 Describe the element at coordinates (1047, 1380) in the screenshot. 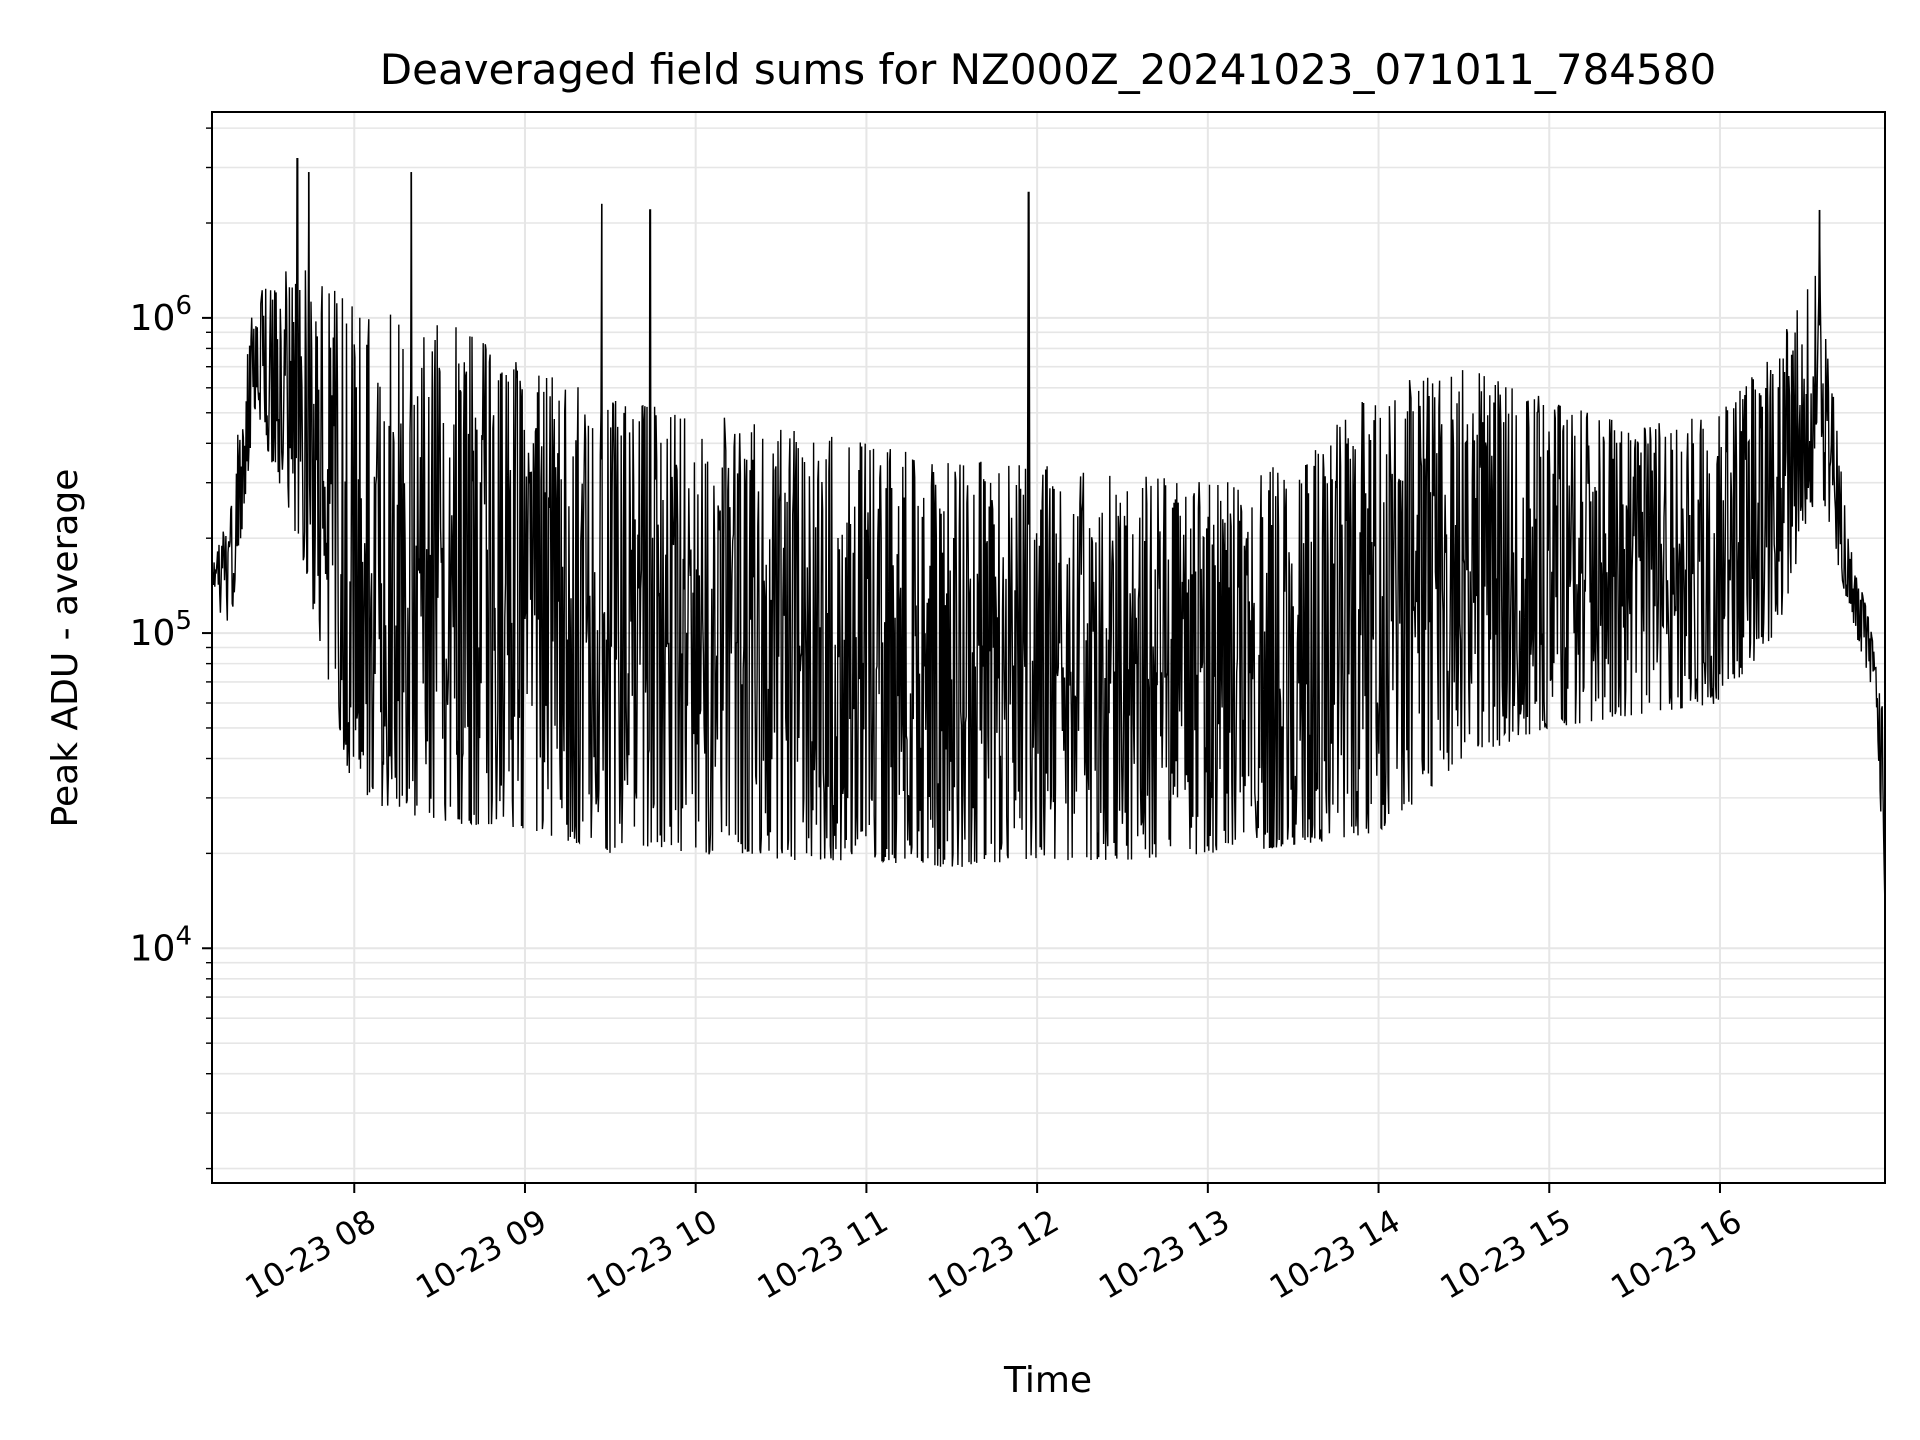

I see `x-axis-label: Time` at that location.